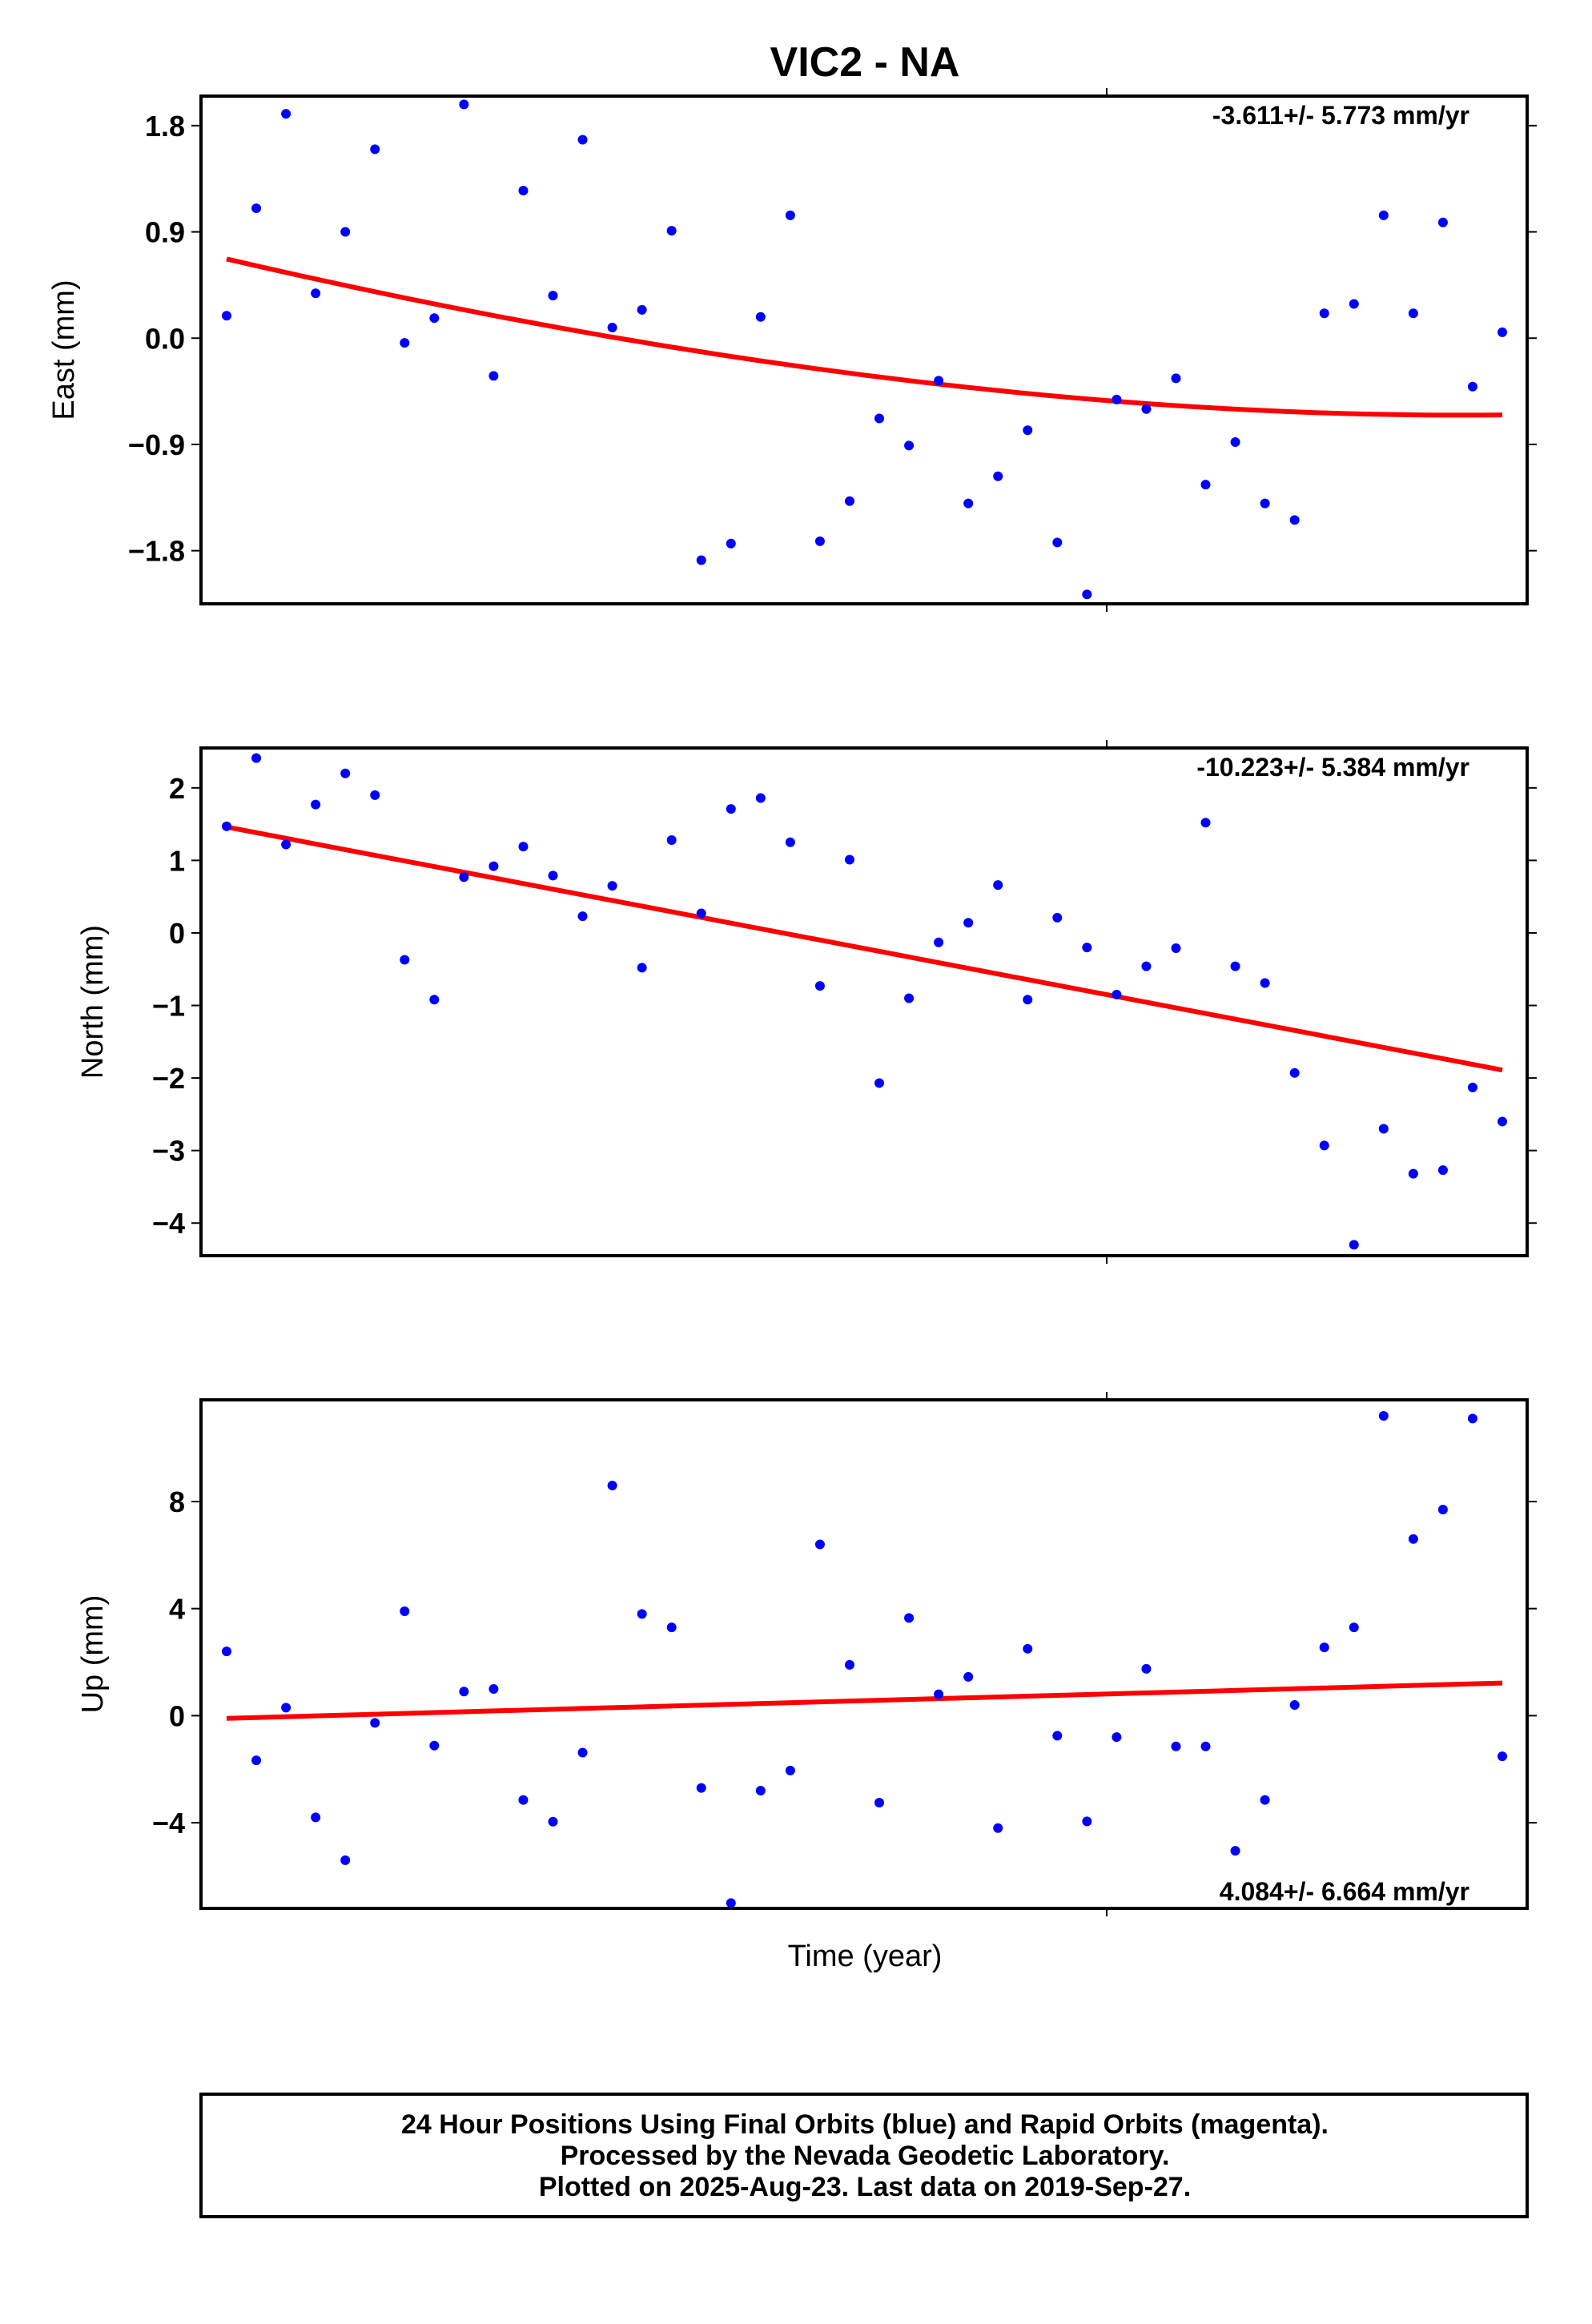 The width and height of the screenshot is (1592, 2324). I want to click on north-rate-annotation: -10.223+/- 5.384 mm/yr, so click(1332, 767).